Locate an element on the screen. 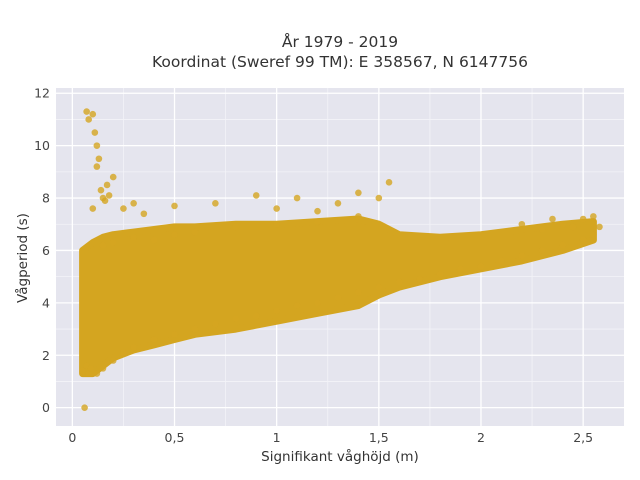 The width and height of the screenshot is (640, 480). y-tick-label: 12 is located at coordinates (42, 93).